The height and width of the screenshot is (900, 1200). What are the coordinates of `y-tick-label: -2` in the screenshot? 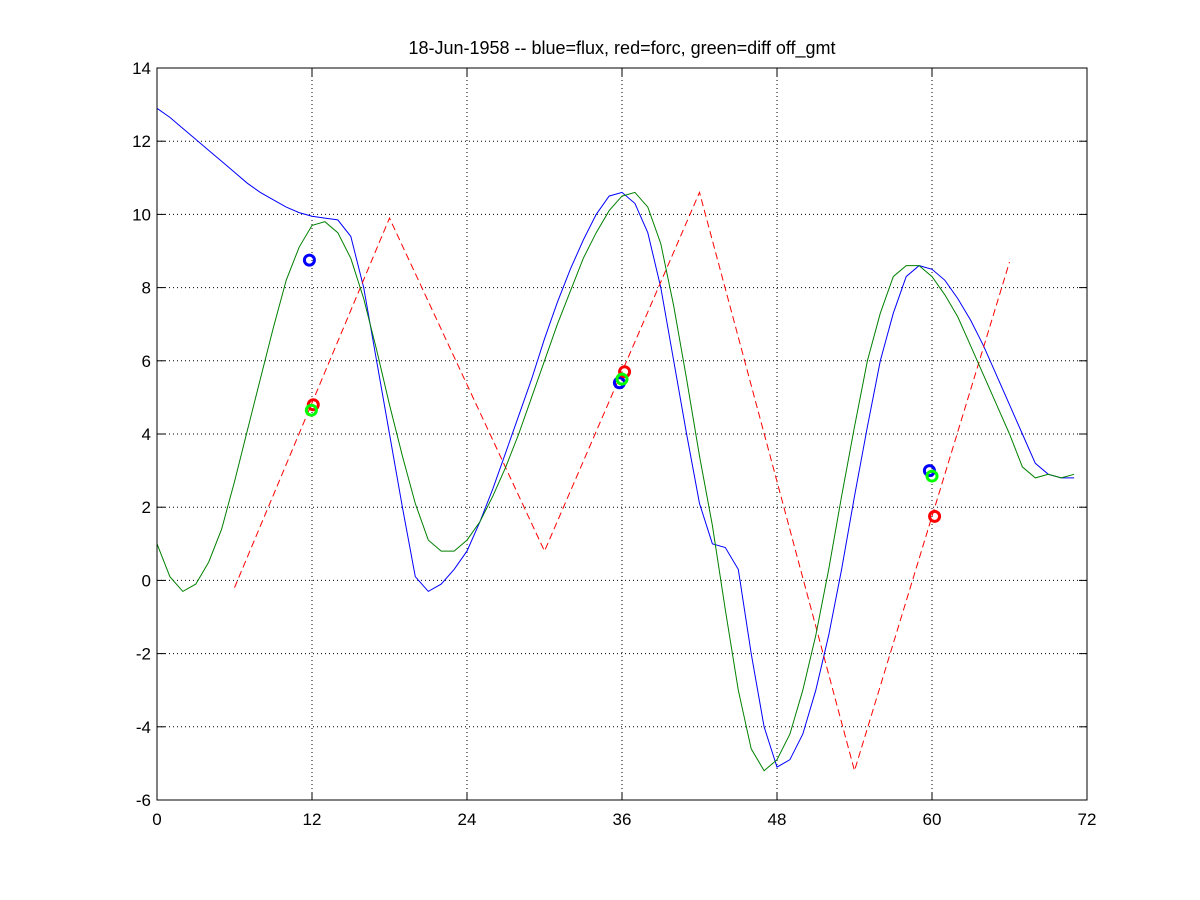 It's located at (143, 654).